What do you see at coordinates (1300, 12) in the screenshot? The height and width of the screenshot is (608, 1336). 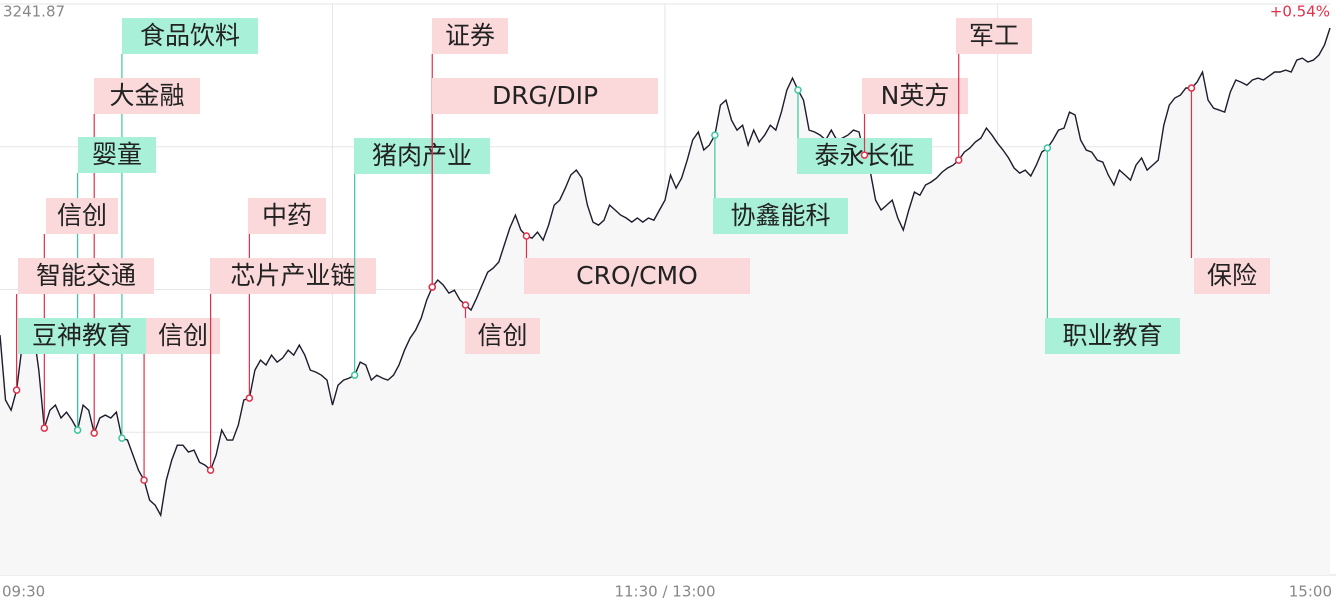 I see `y2-tick-label: +0.54%` at bounding box center [1300, 12].